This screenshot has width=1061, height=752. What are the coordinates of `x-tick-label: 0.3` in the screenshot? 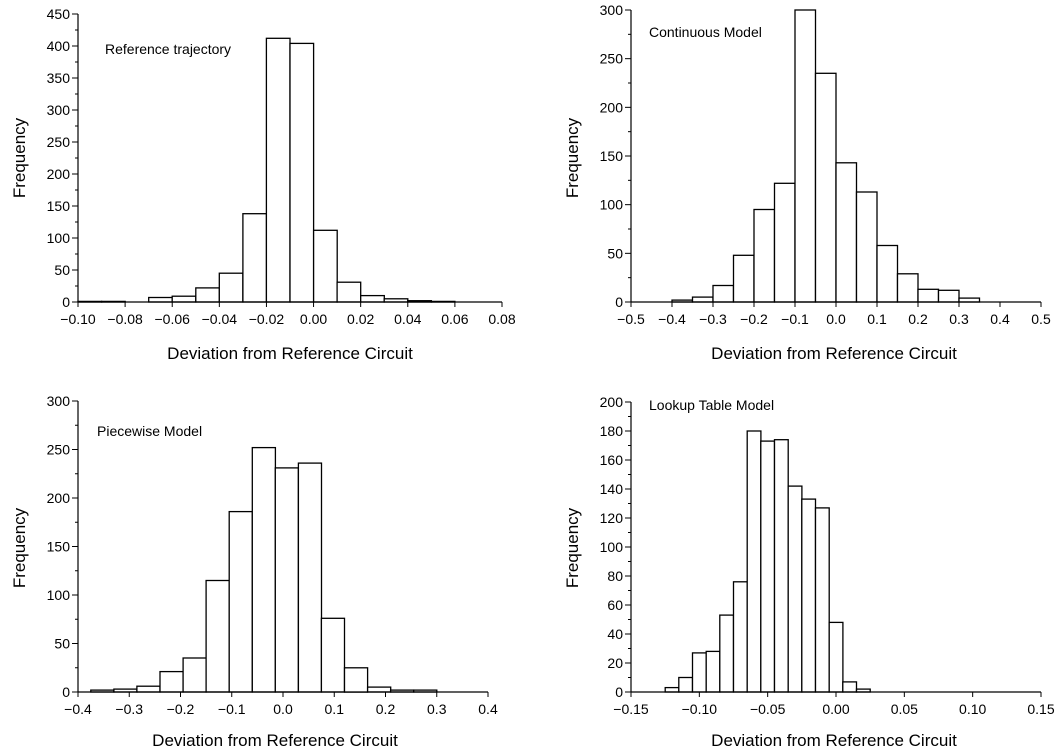 It's located at (437, 709).